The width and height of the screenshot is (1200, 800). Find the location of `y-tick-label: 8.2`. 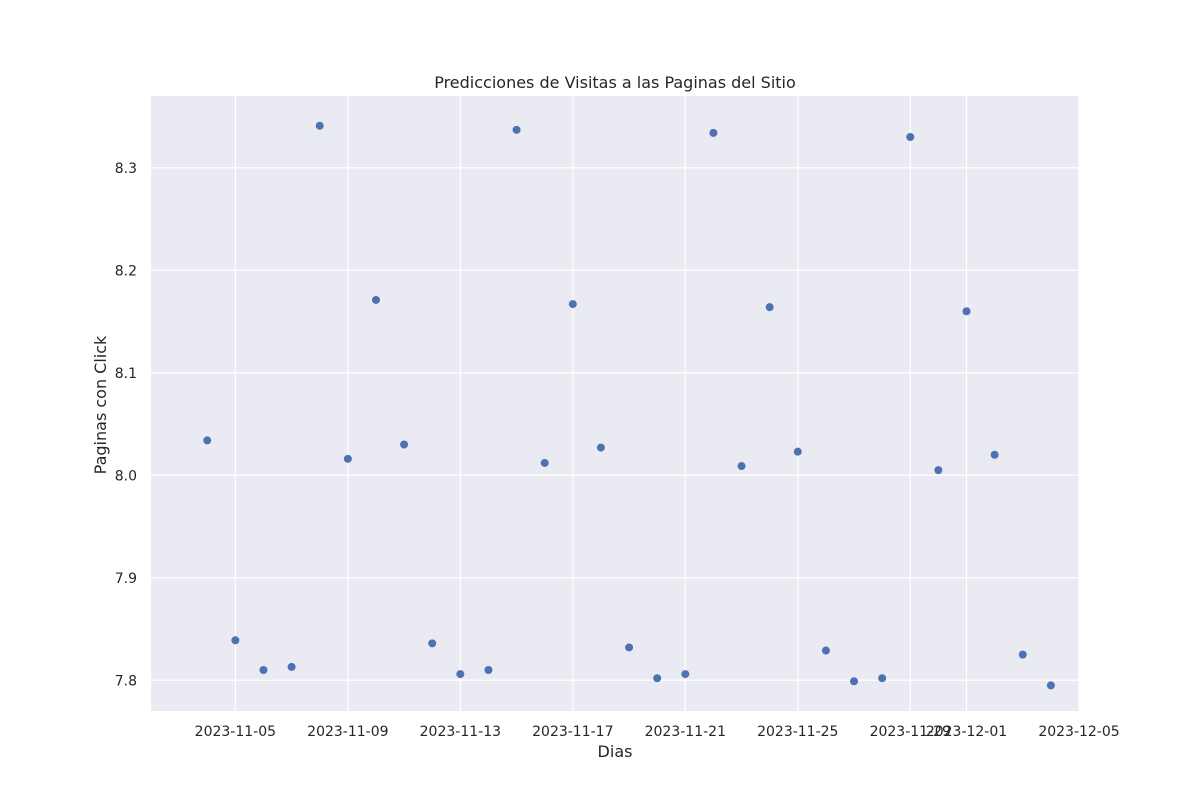

y-tick-label: 8.2 is located at coordinates (126, 271).